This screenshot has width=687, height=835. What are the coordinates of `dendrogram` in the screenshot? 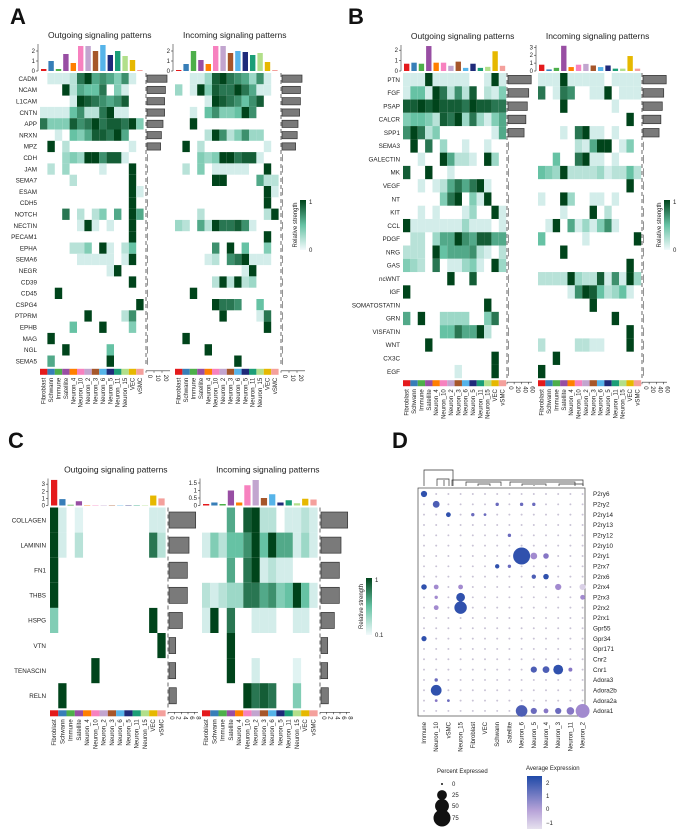 It's located at (503, 477).